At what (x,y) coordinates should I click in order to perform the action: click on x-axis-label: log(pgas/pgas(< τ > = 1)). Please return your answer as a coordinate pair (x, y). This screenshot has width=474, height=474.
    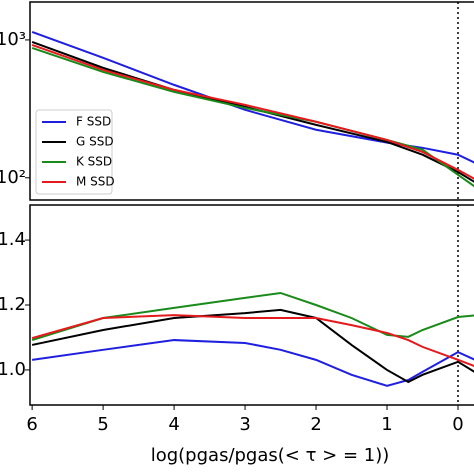
    Looking at the image, I should click on (270, 455).